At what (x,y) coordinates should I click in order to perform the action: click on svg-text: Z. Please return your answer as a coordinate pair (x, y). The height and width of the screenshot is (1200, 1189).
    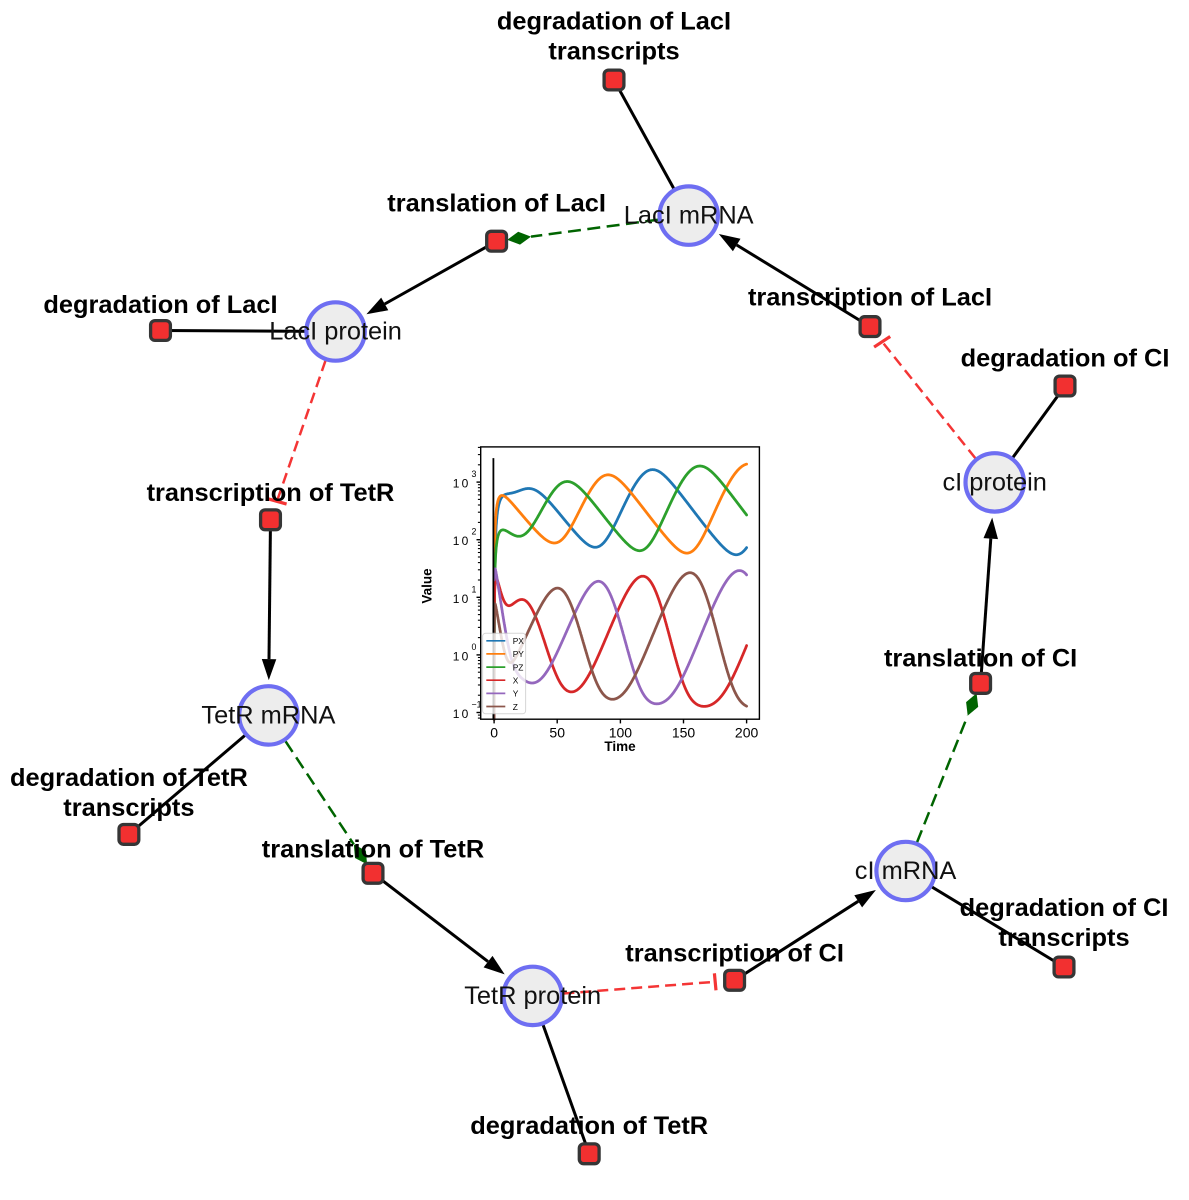
    Looking at the image, I should click on (515, 707).